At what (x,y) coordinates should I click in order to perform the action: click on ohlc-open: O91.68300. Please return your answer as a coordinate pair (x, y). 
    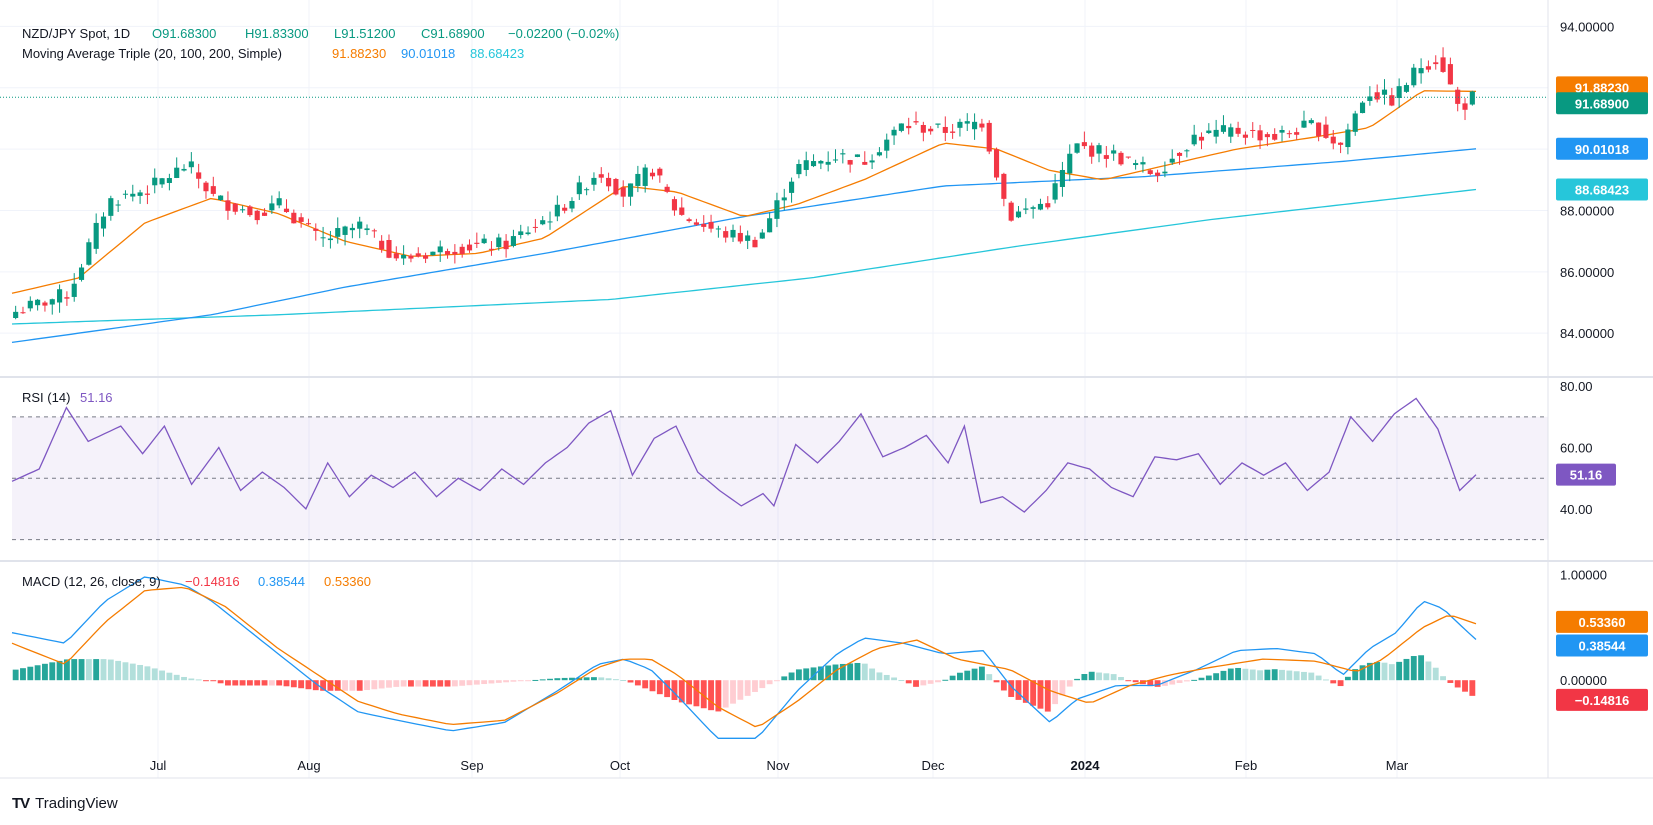
    Looking at the image, I should click on (184, 33).